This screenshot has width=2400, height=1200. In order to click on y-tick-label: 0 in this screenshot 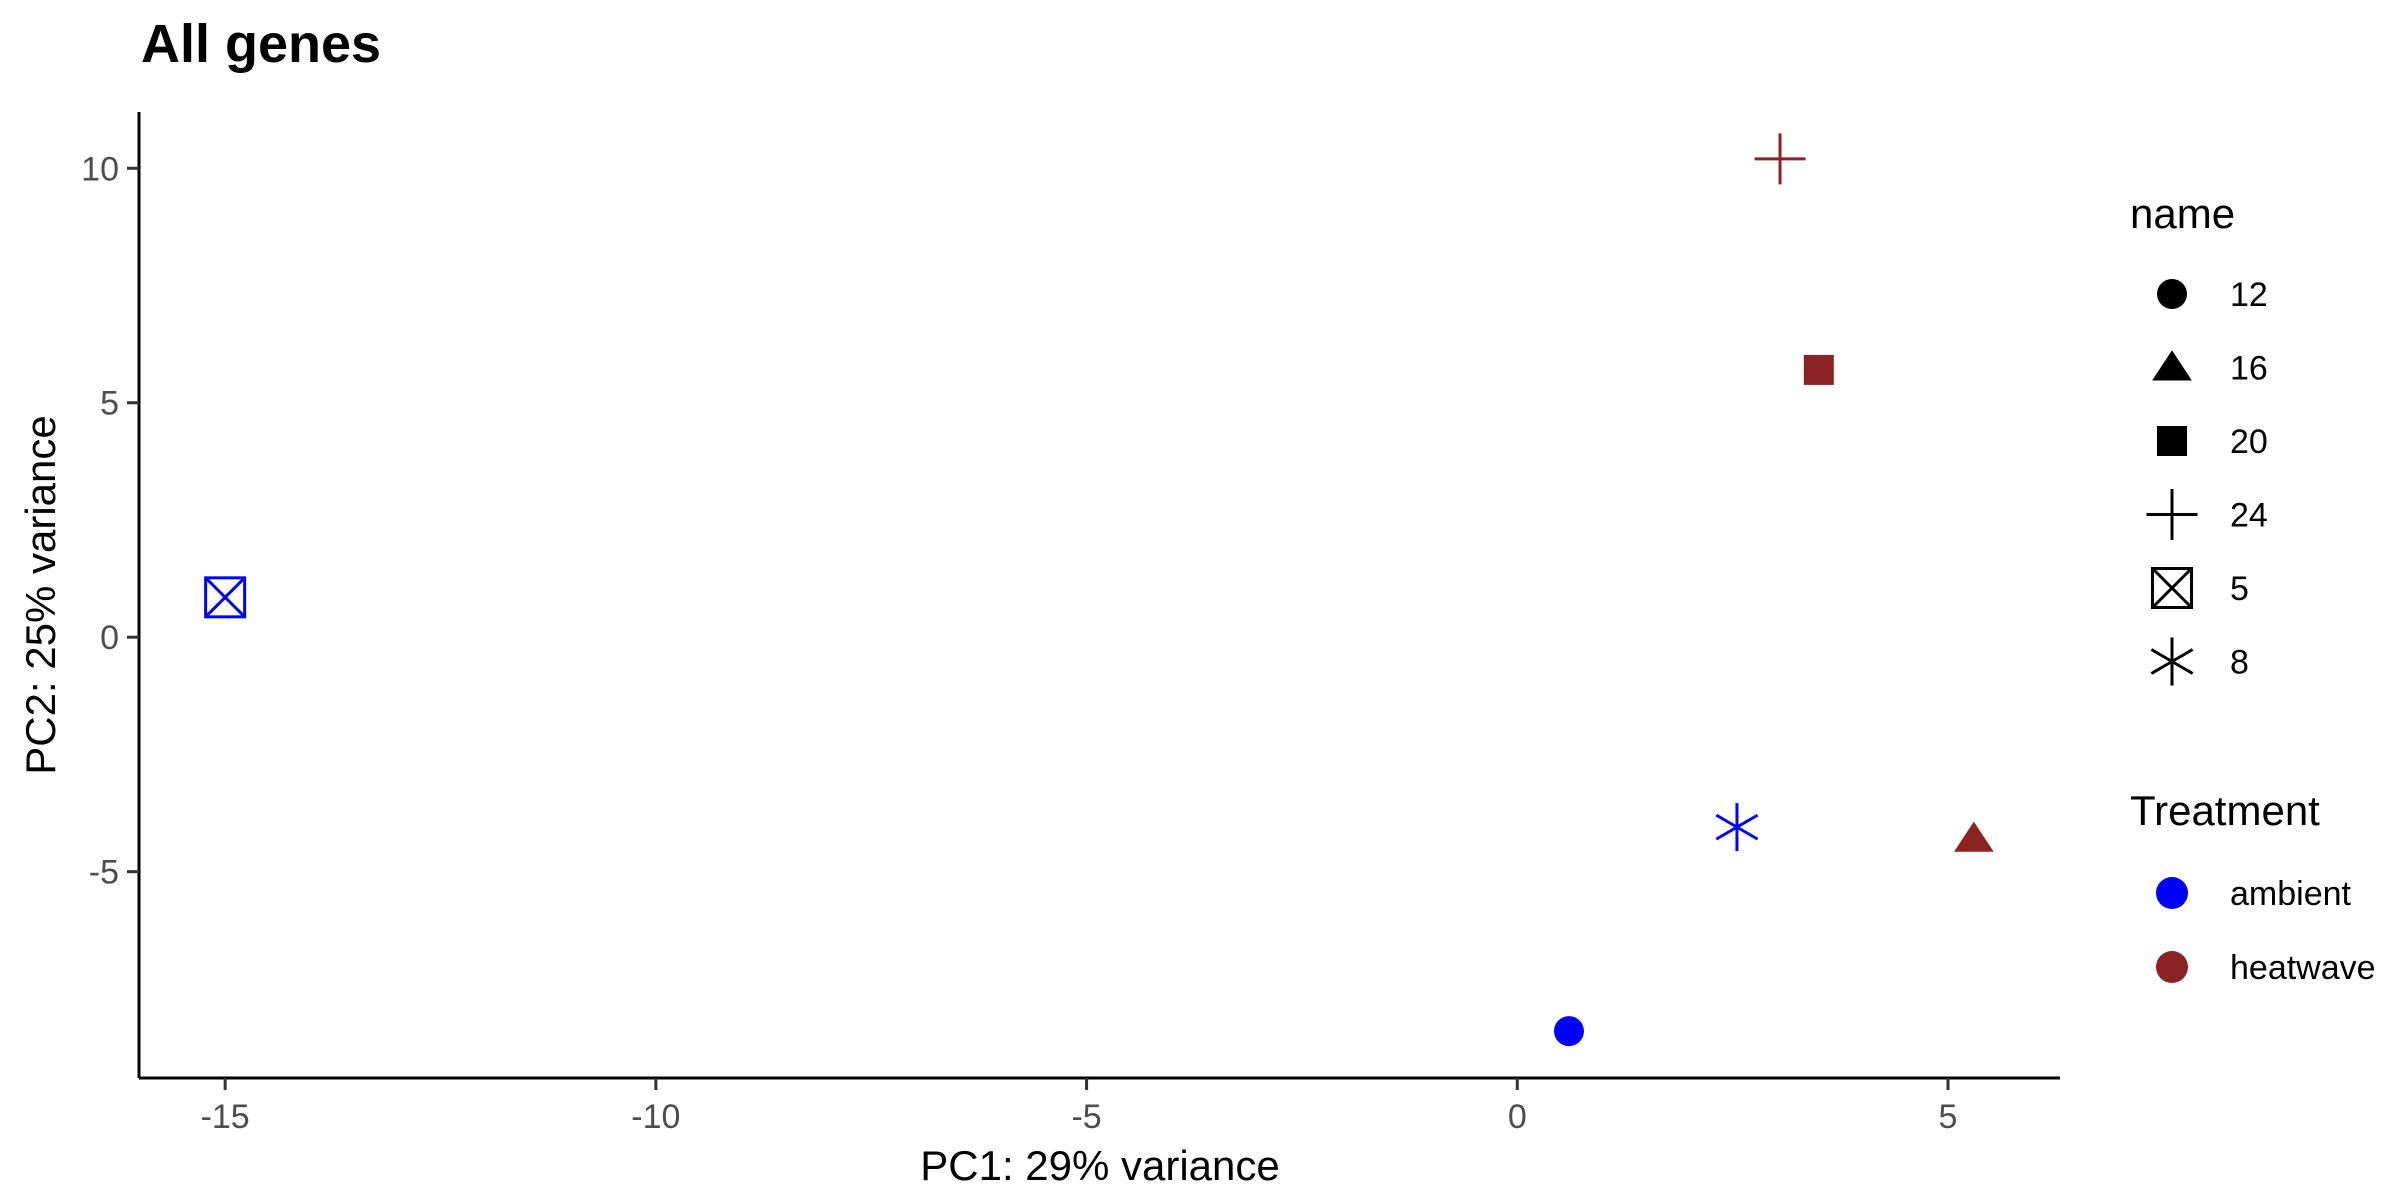, I will do `click(109, 638)`.